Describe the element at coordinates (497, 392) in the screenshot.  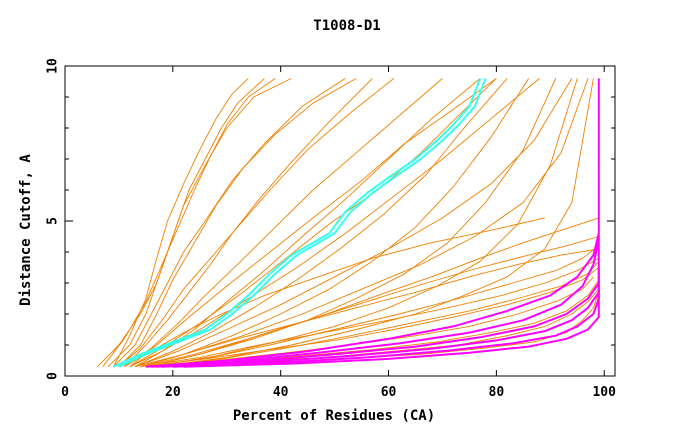
I see `x-tick-label: 80` at that location.